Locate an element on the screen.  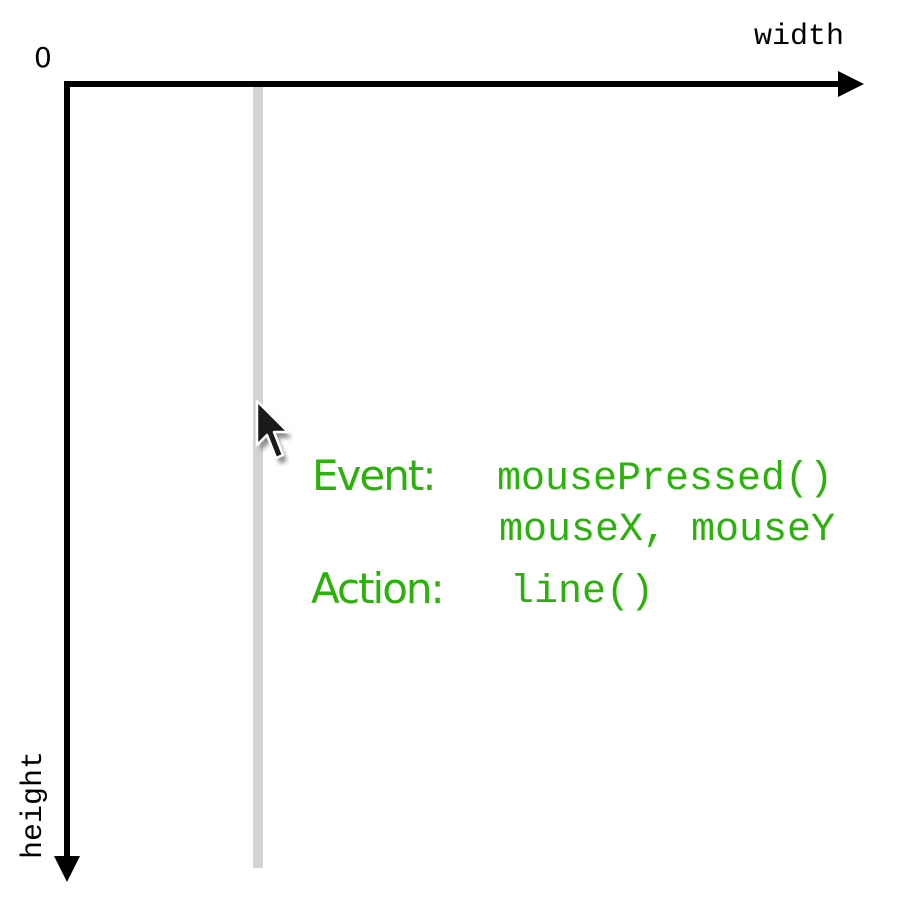
y-axis-arrowhead is located at coordinates (67, 869).